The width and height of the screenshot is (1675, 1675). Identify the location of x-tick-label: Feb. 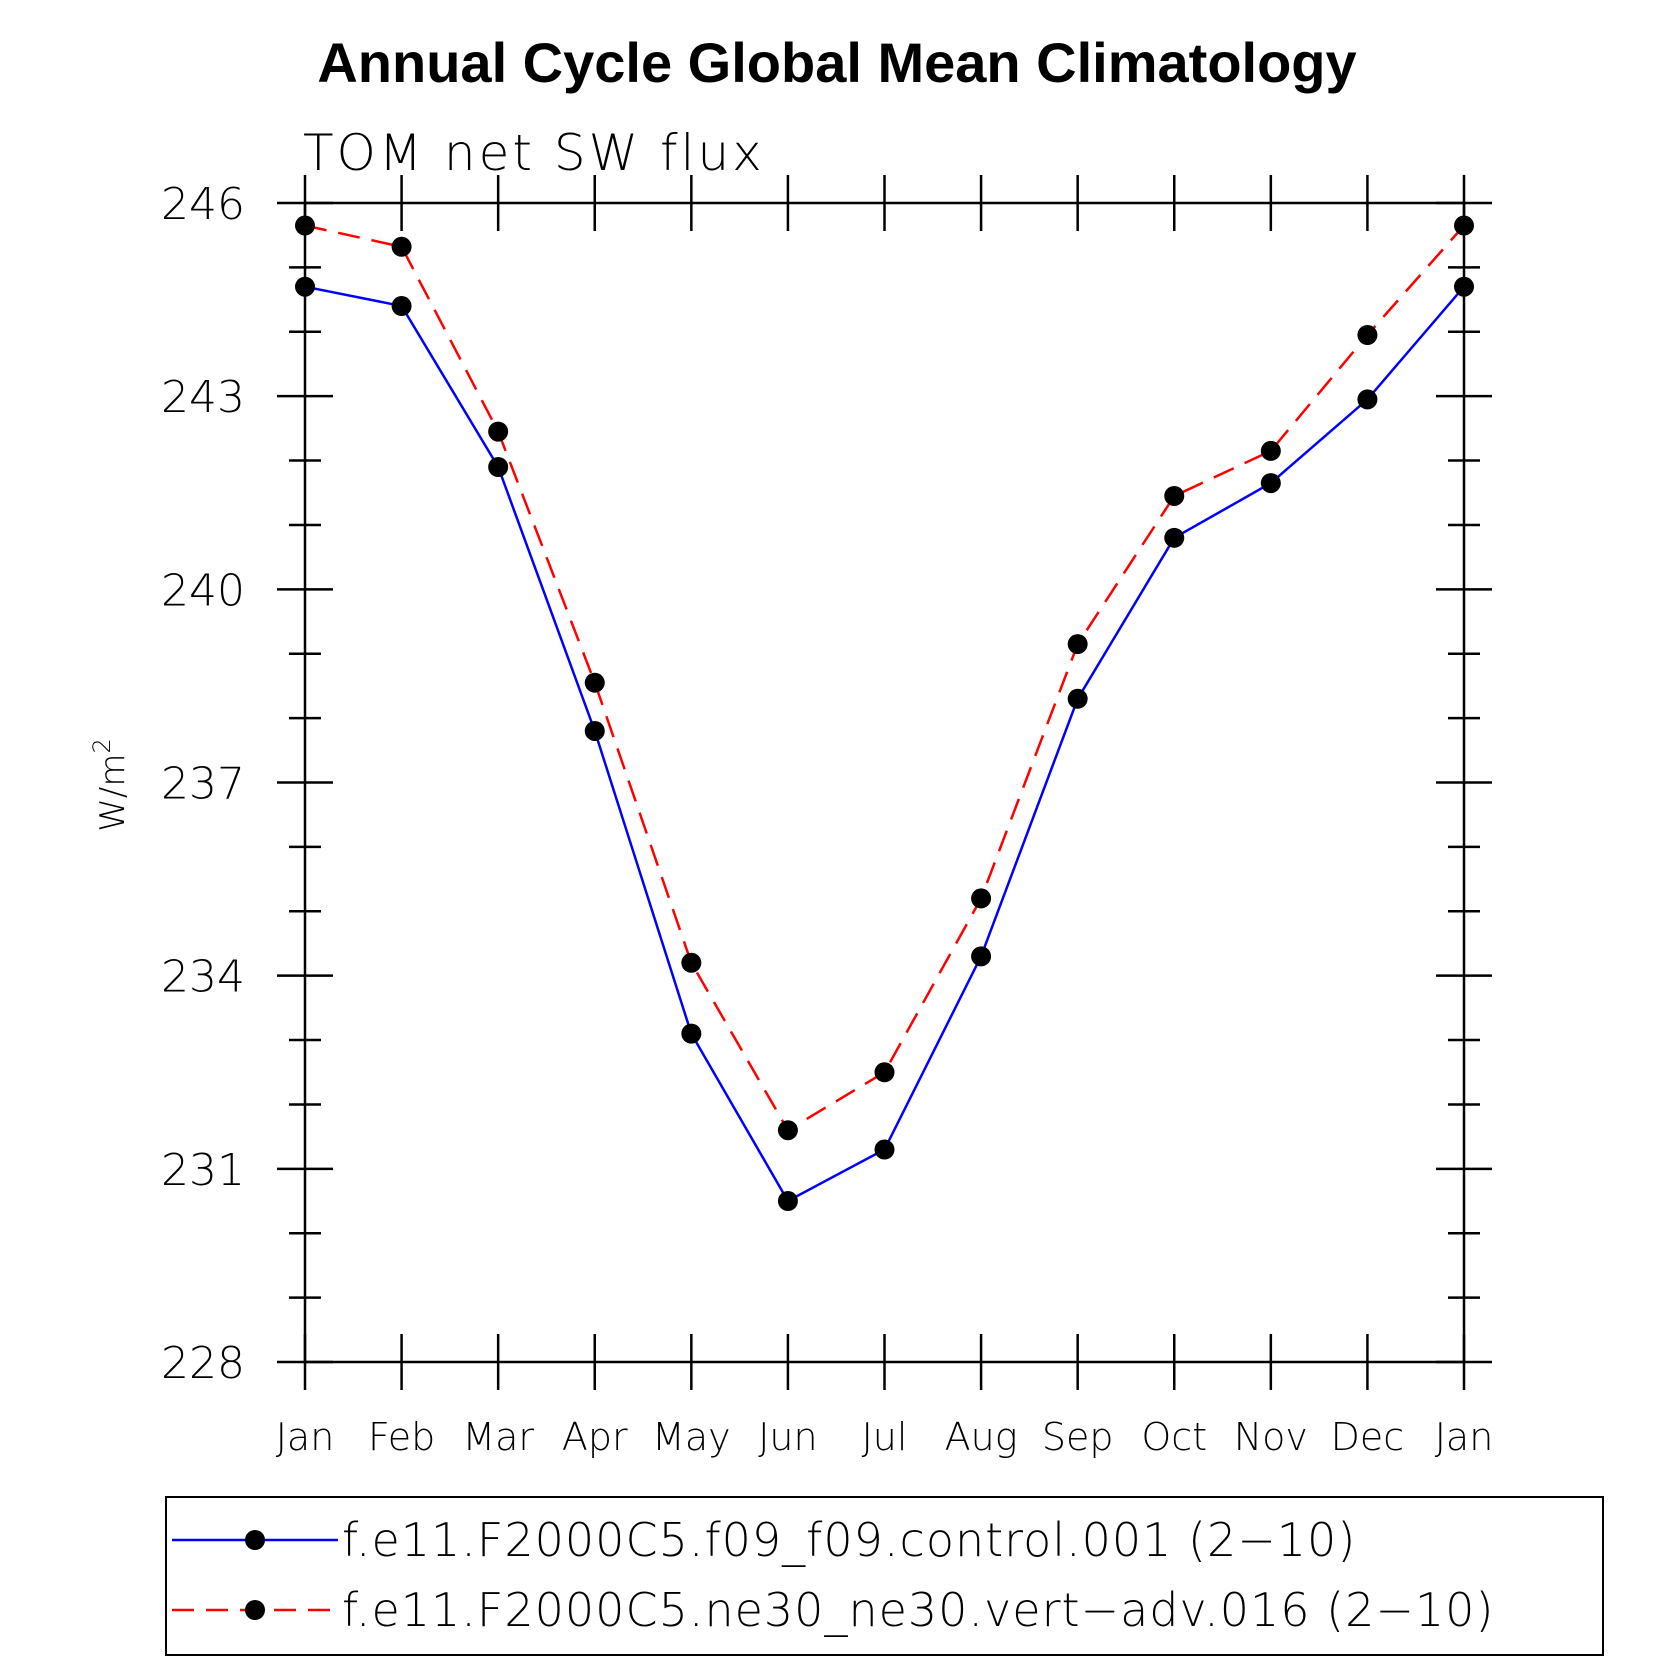
(401, 1437).